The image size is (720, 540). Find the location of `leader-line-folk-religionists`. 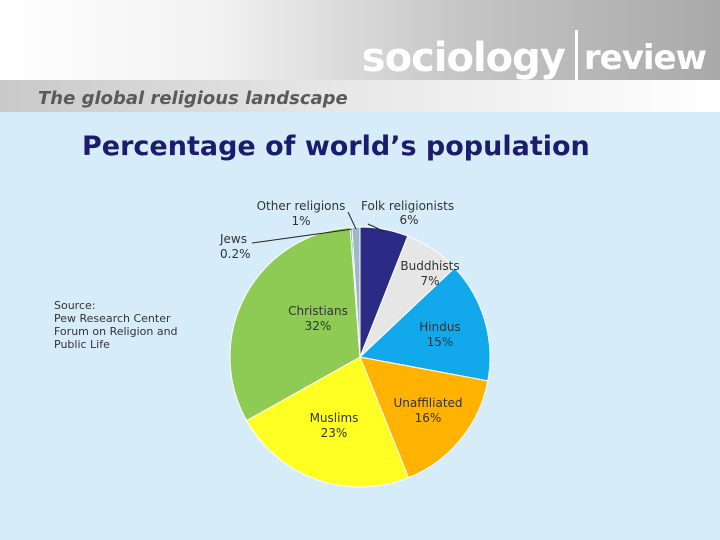

leader-line-folk-religionists is located at coordinates (376, 227).